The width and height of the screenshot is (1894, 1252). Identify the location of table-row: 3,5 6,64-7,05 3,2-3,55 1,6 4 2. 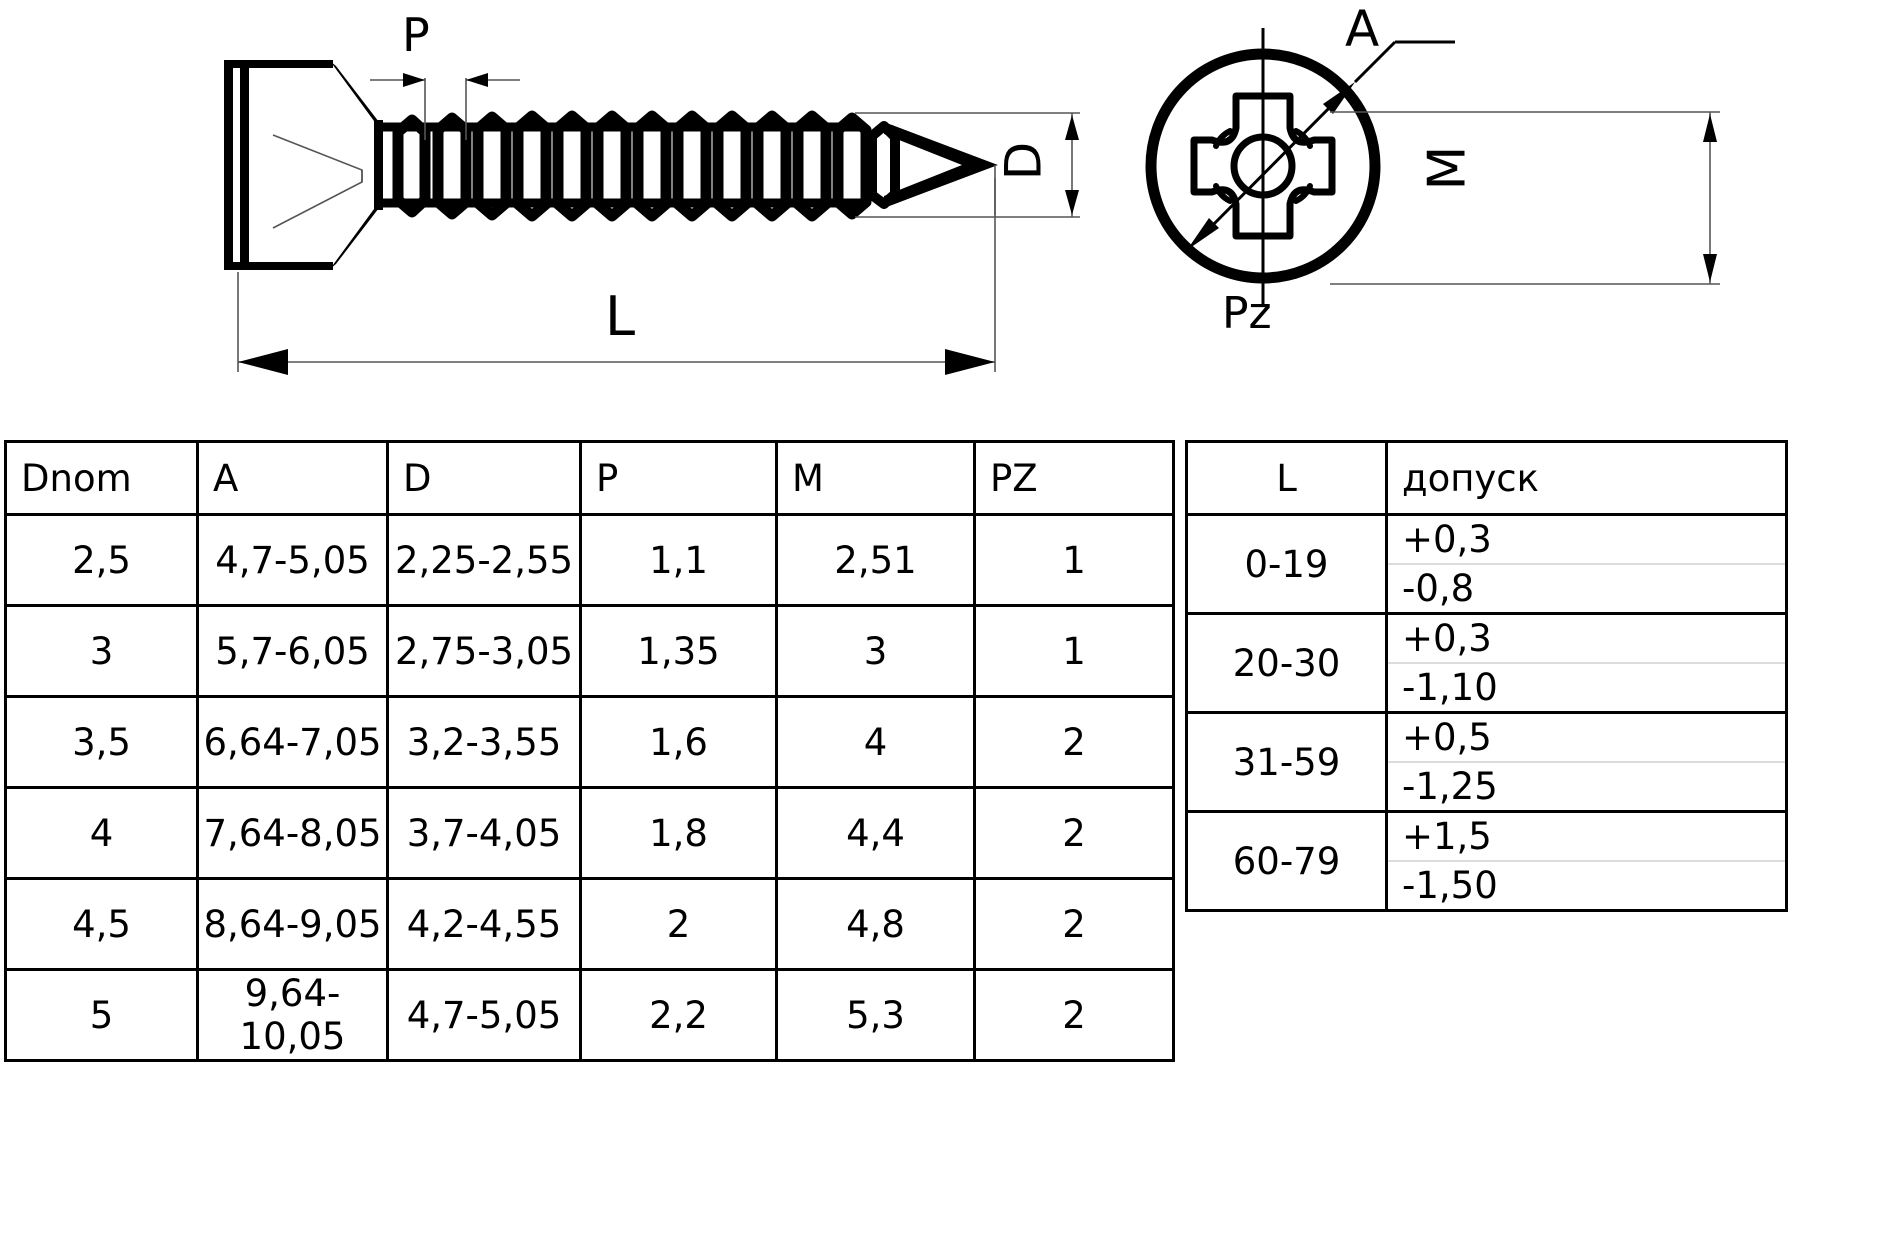
(589, 742).